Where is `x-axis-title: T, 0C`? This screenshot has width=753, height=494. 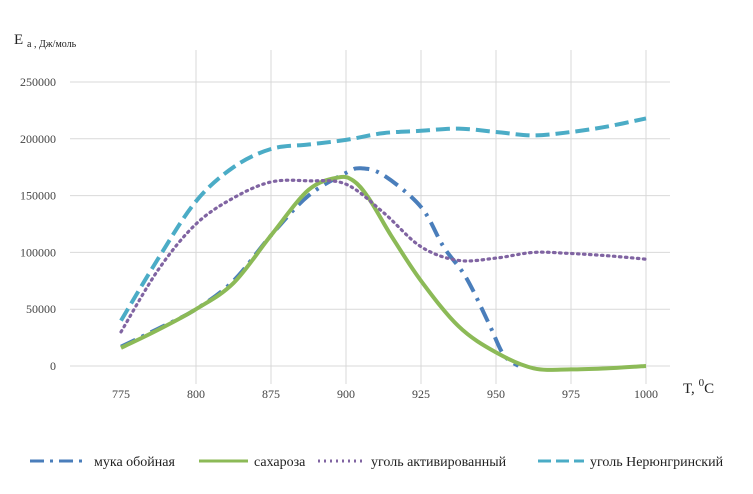
x-axis-title: T, 0C is located at coordinates (698, 387).